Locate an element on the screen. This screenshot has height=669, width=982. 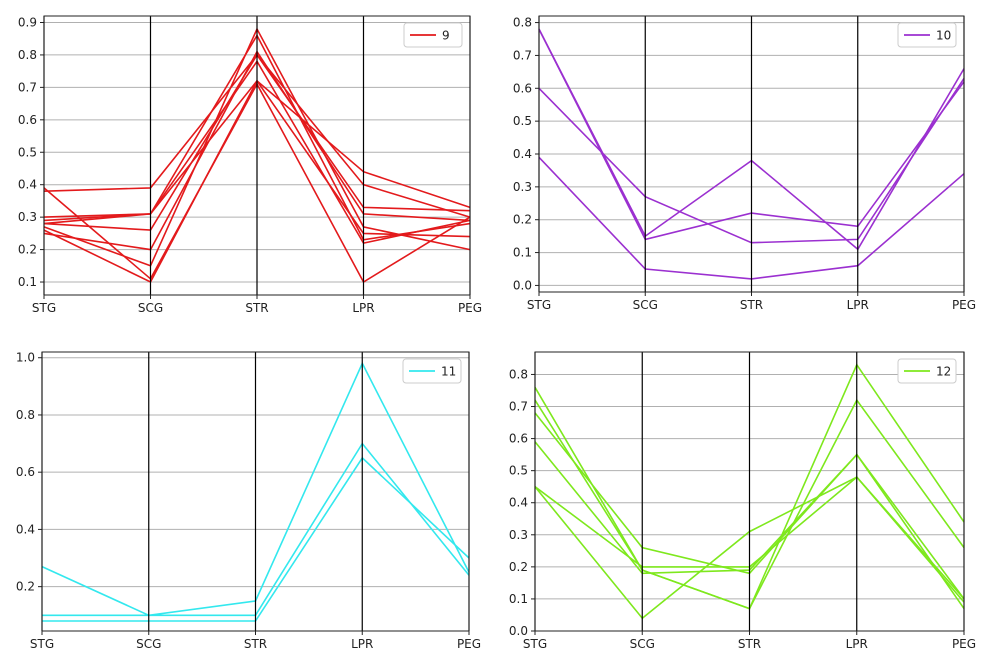
legend: 10 is located at coordinates (927, 35).